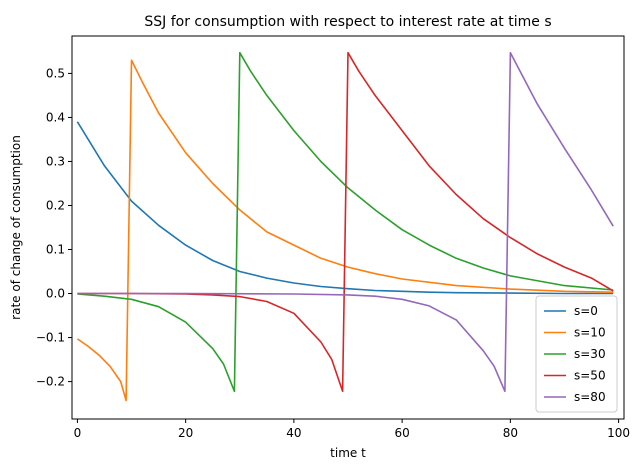 The height and width of the screenshot is (470, 637). Describe the element at coordinates (55, 205) in the screenshot. I see `y-tick-label: 0.2` at that location.